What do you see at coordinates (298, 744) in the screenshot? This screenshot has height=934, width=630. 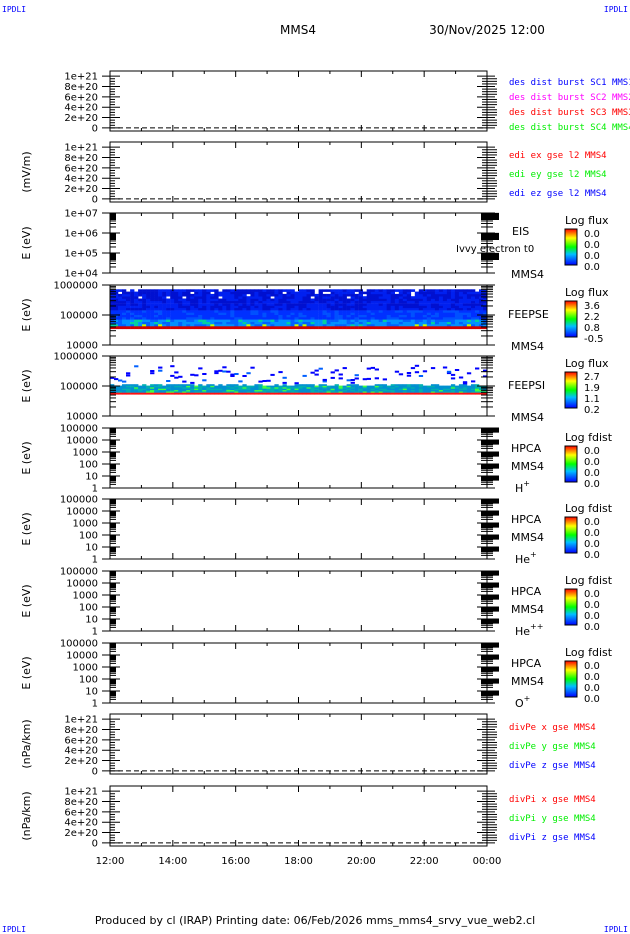 I see `panel-frame` at bounding box center [298, 744].